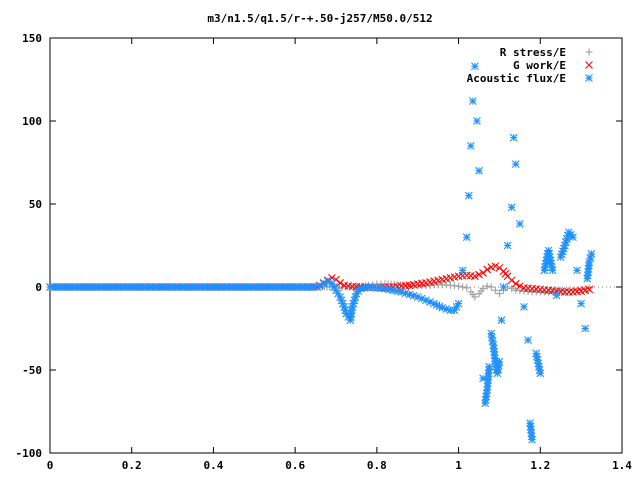 This screenshot has height=480, width=640. Describe the element at coordinates (458, 465) in the screenshot. I see `x-tick-label: 1` at that location.